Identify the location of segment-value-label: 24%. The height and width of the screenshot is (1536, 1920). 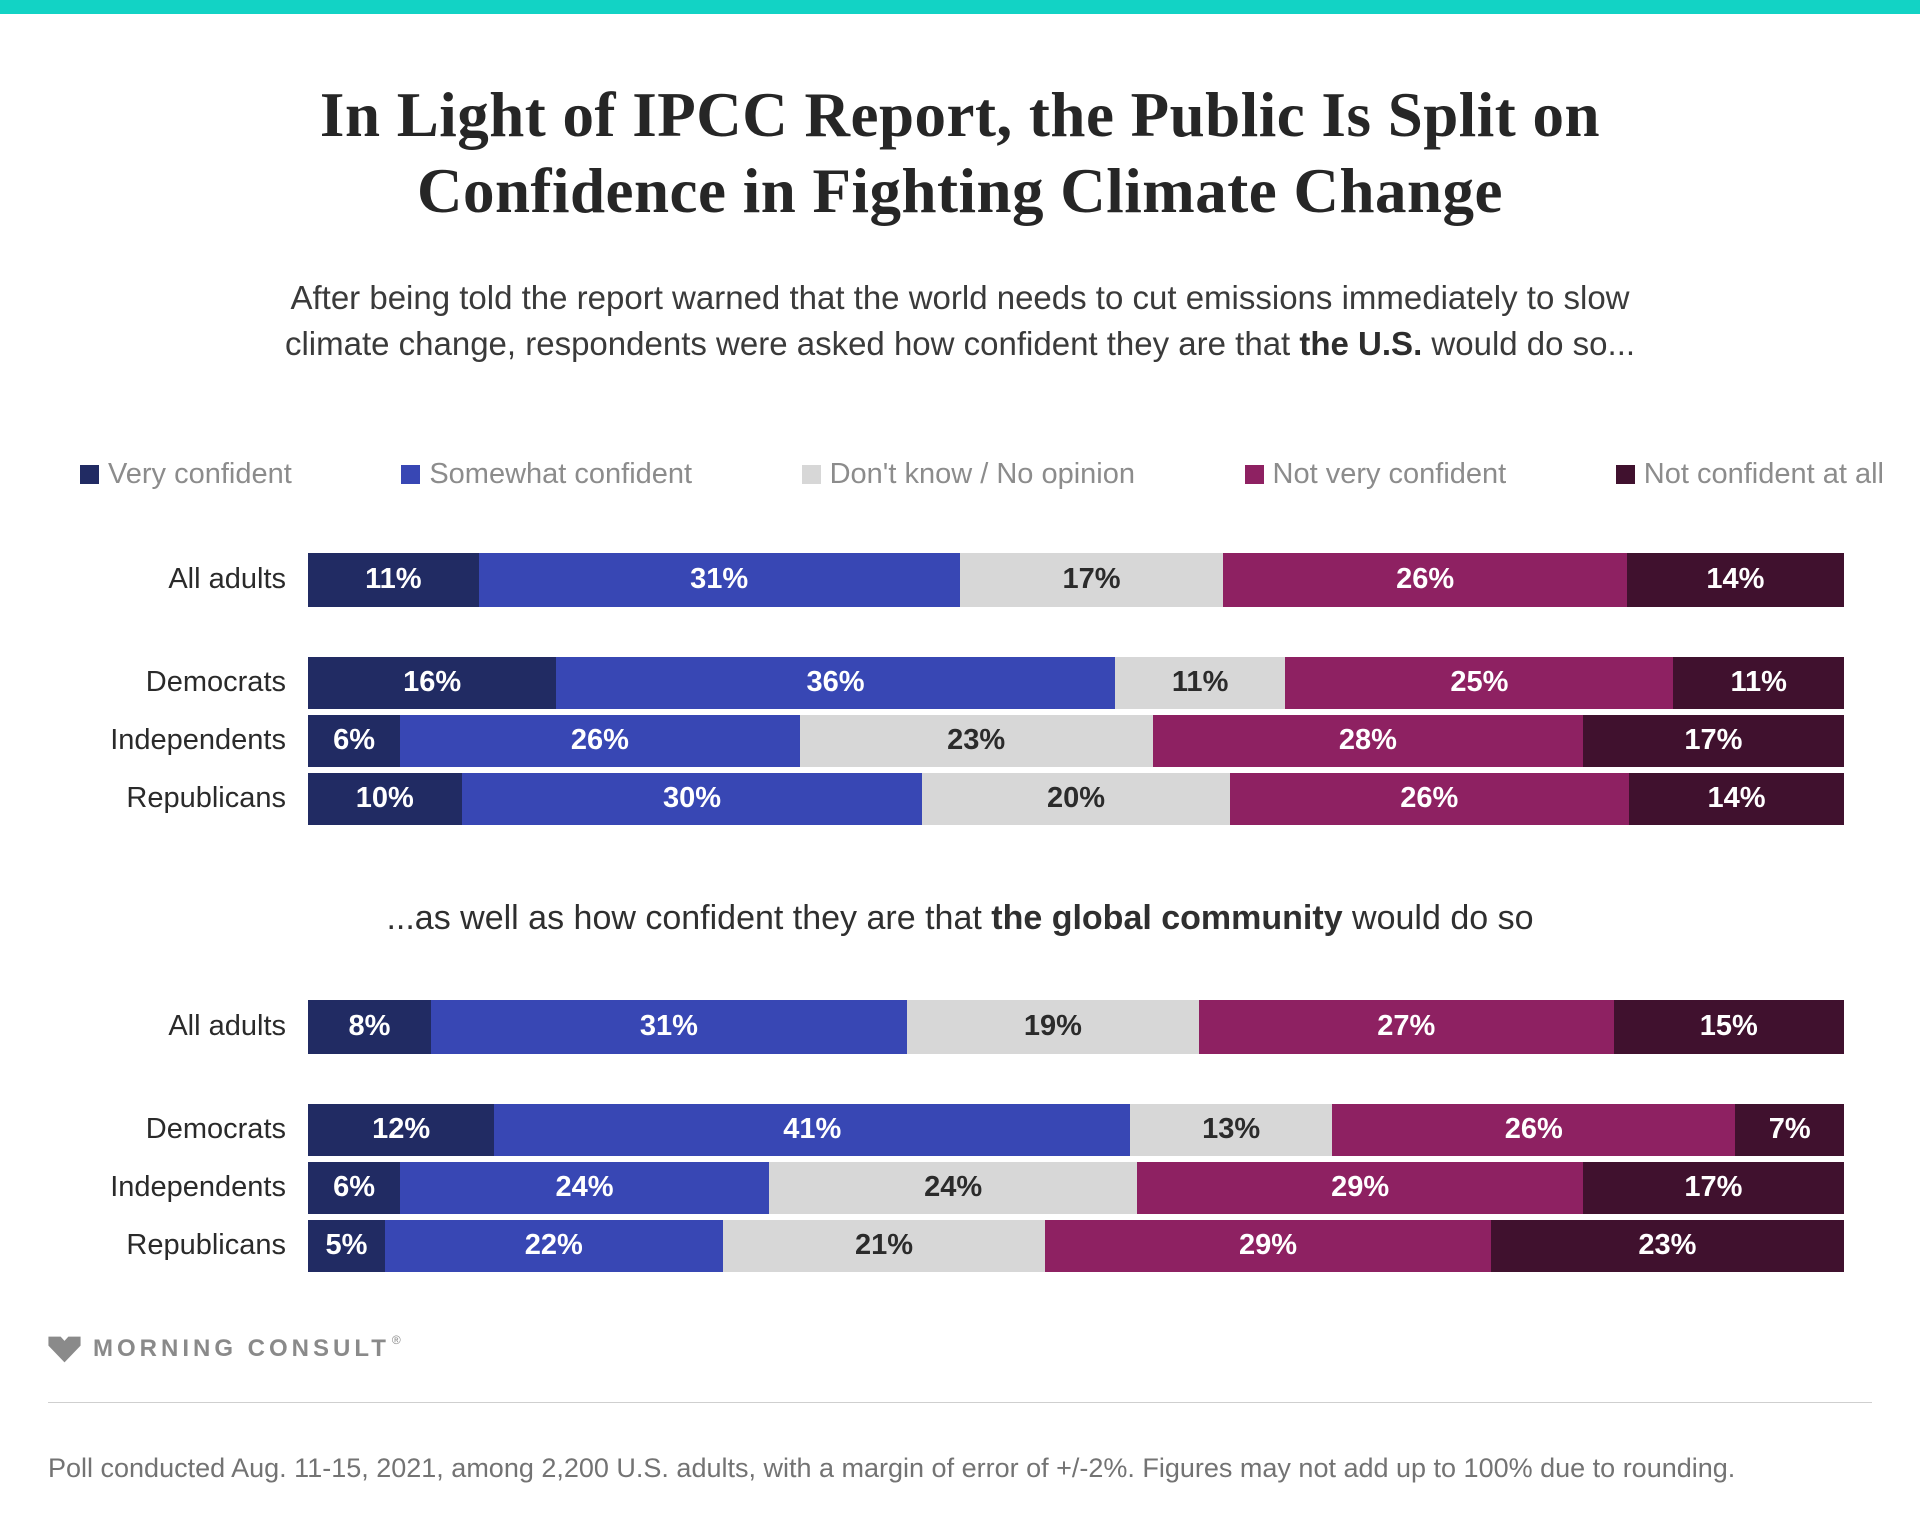
(584, 1187).